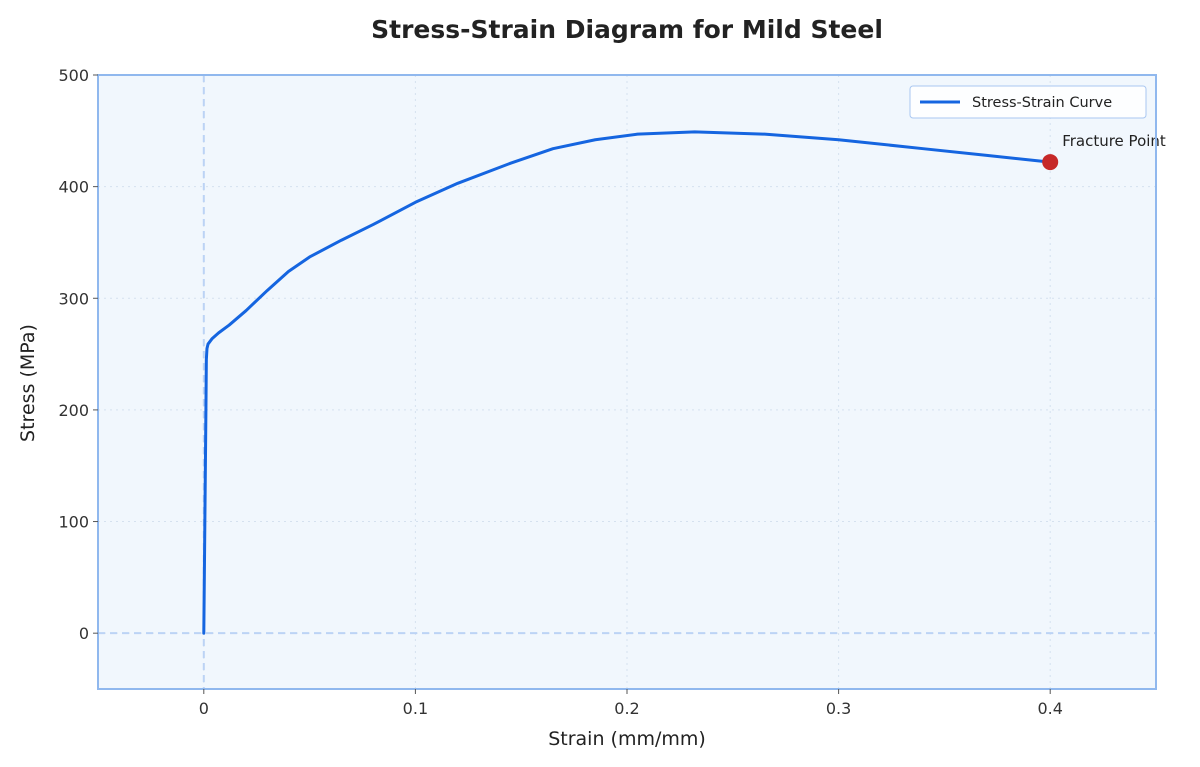 This screenshot has height=767, width=1200. Describe the element at coordinates (627, 739) in the screenshot. I see `x-axis-label: Strain (mm/mm)` at that location.